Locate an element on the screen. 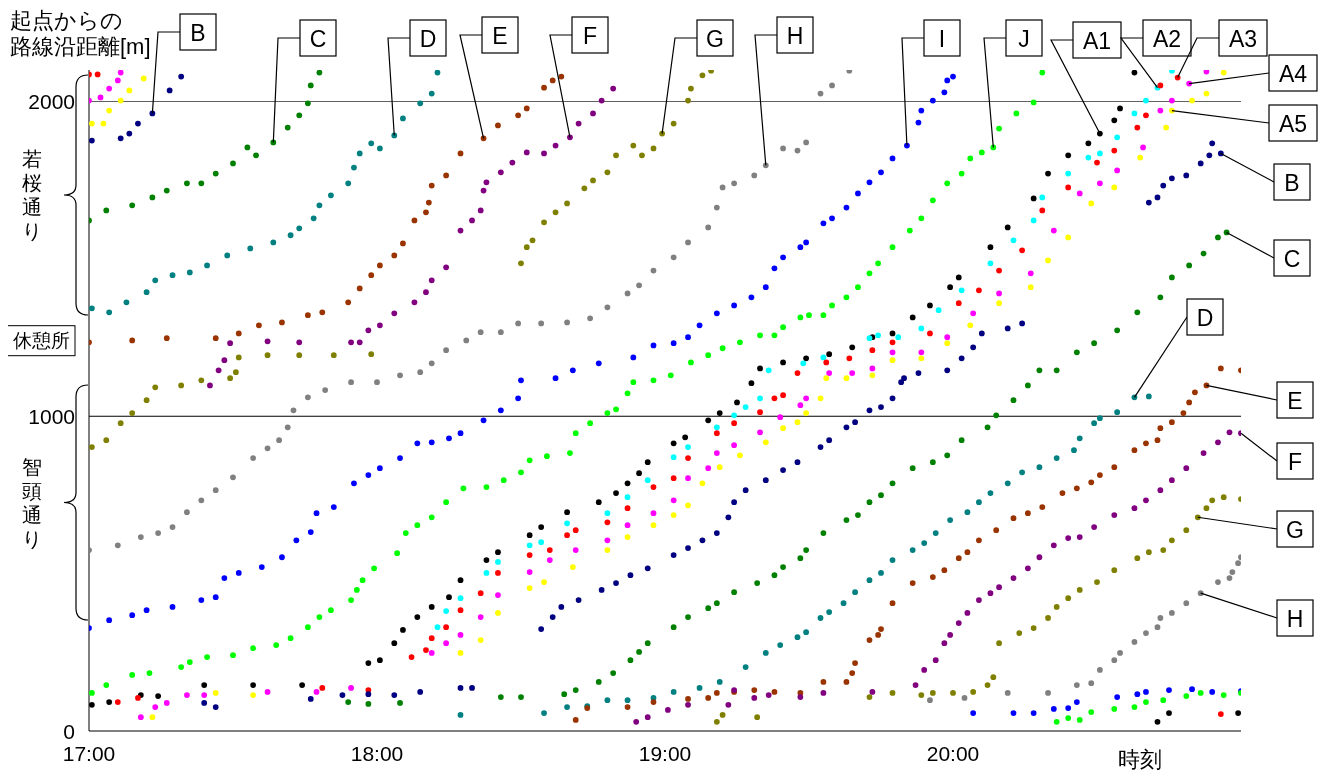  annotation: F is located at coordinates (1295, 462).